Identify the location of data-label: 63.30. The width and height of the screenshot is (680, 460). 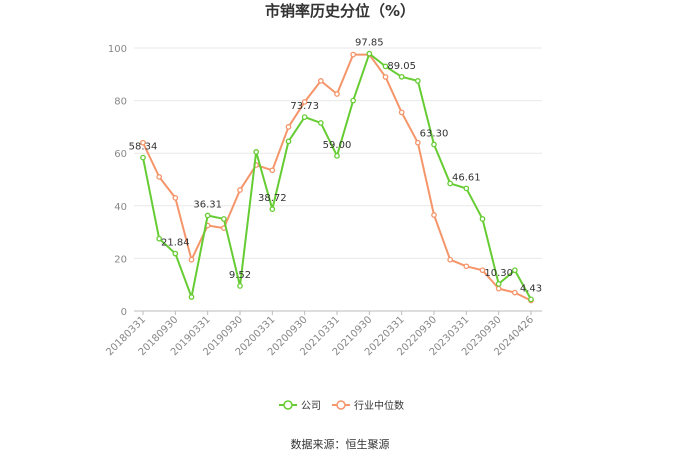
(434, 134).